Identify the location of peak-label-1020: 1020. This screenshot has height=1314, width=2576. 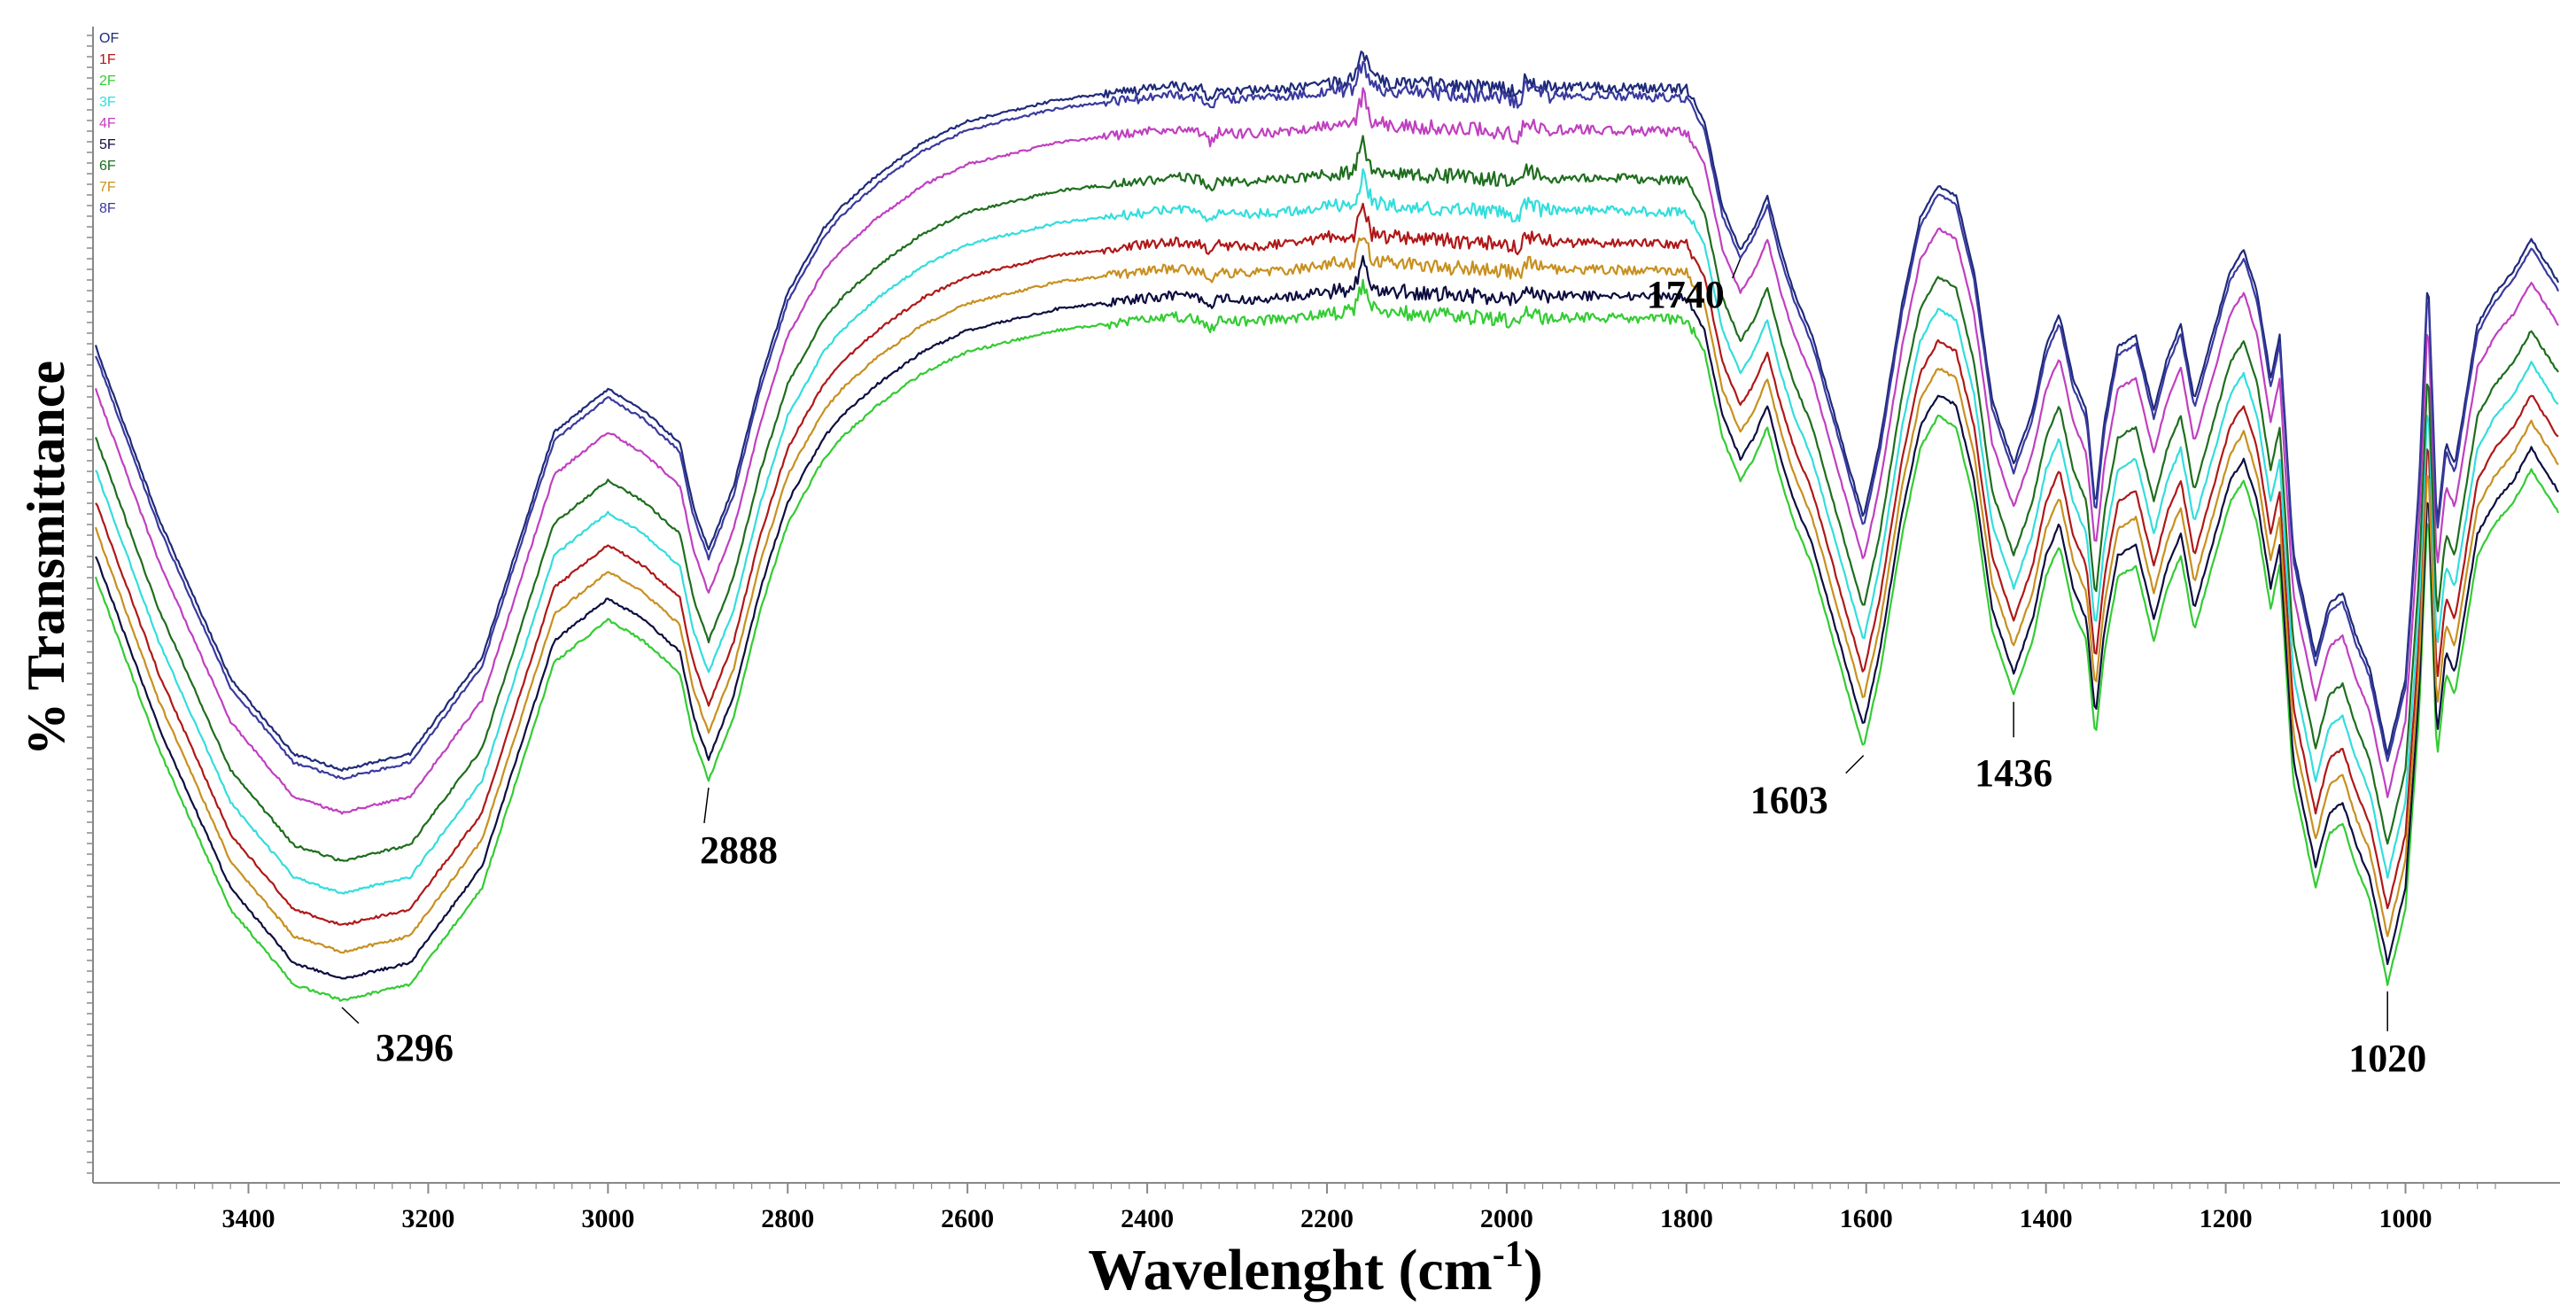
(2387, 1058).